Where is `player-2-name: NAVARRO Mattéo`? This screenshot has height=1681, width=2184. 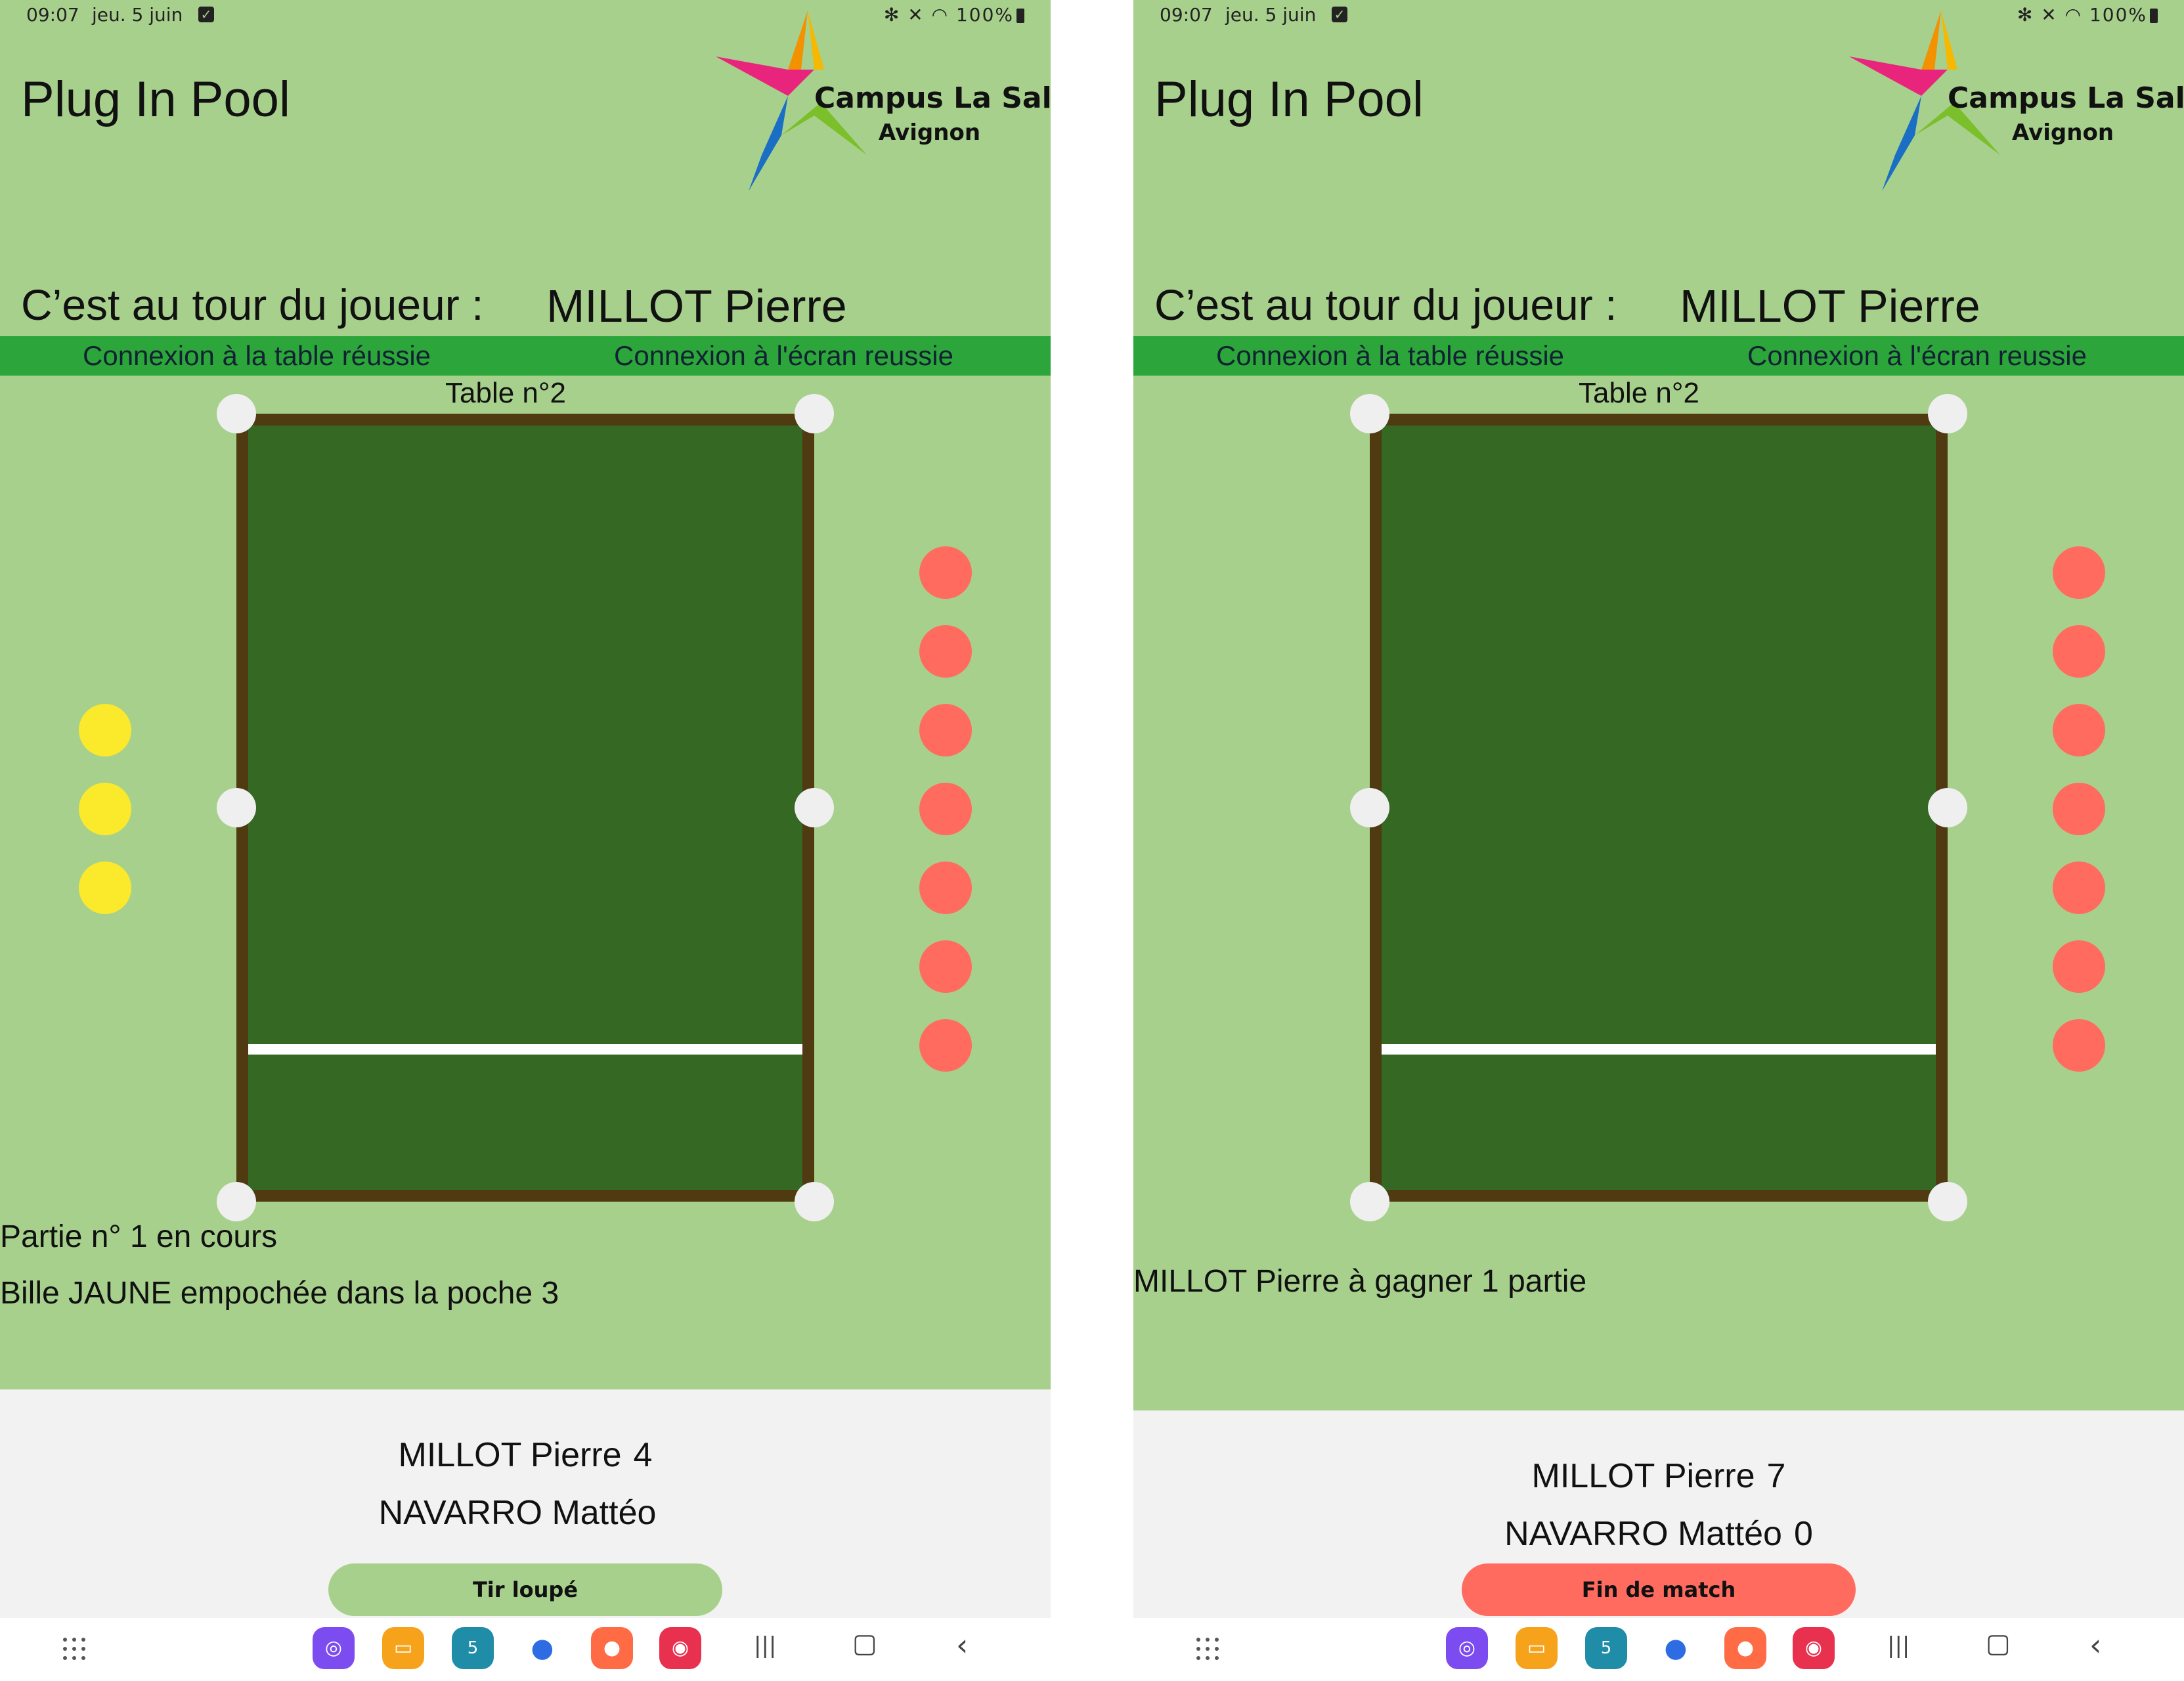 player-2-name: NAVARRO Mattéo is located at coordinates (517, 1513).